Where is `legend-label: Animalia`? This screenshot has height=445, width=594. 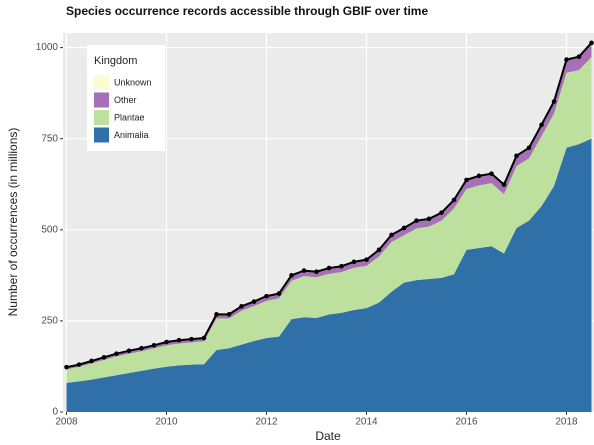 legend-label: Animalia is located at coordinates (131, 135).